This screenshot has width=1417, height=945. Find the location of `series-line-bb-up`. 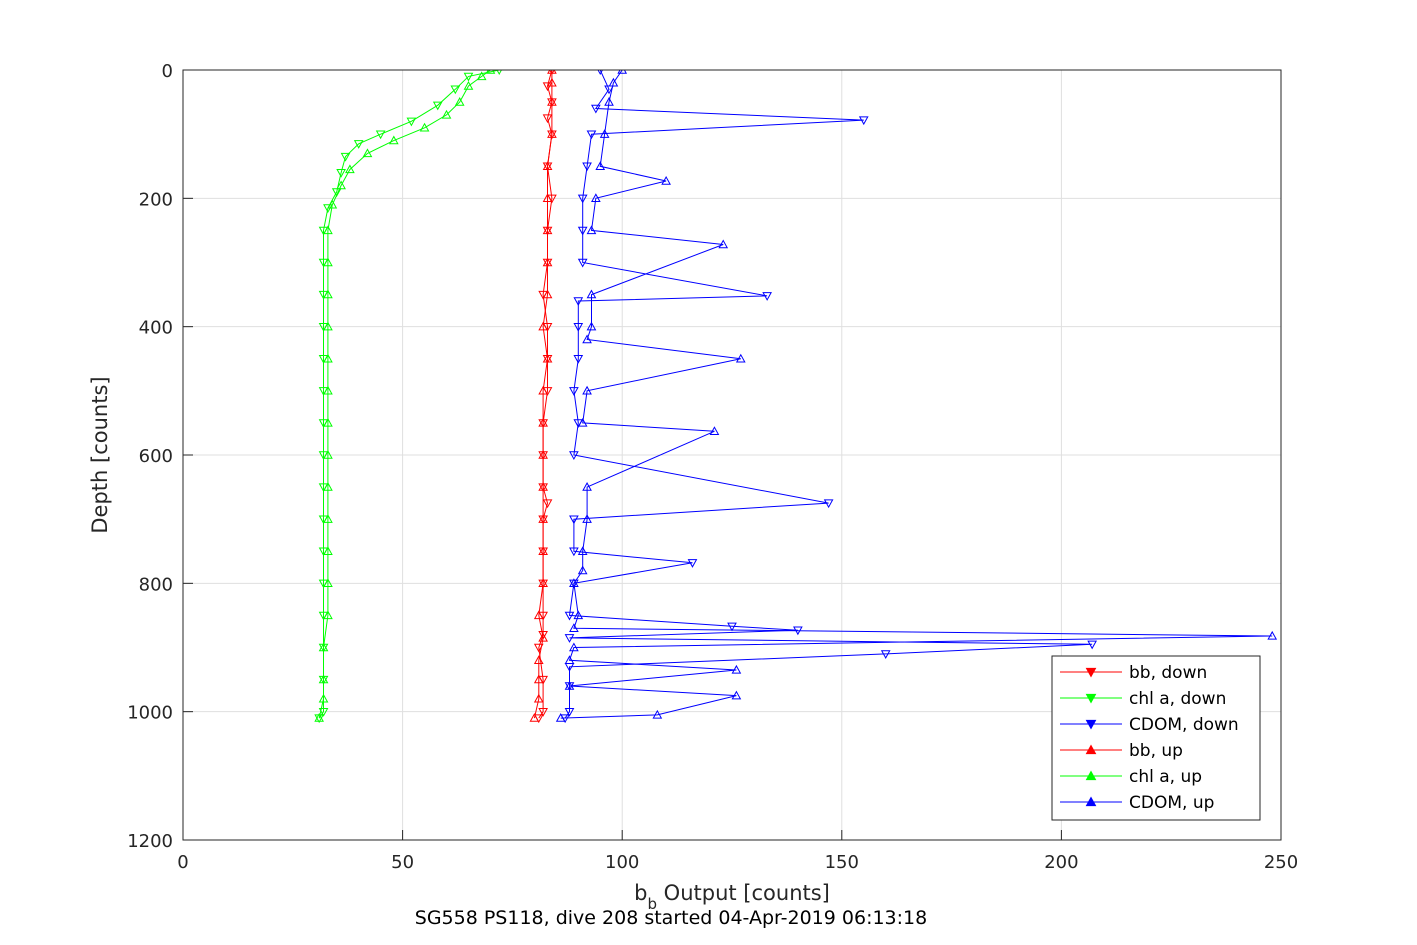

series-line-bb-up is located at coordinates (543, 394).